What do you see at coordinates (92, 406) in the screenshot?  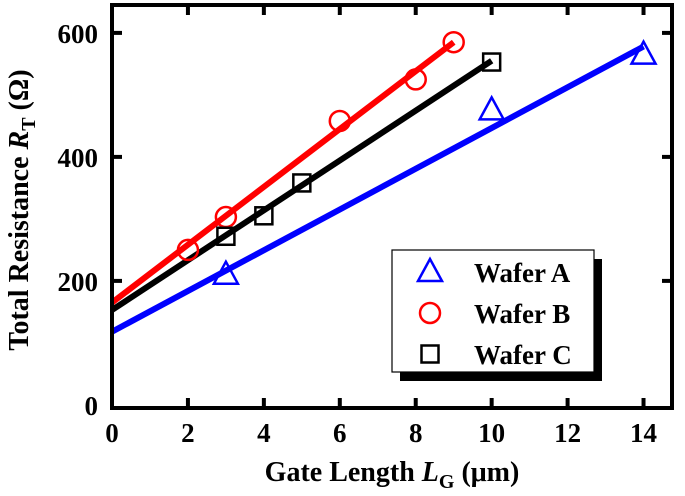 I see `y-tick-label: 0` at bounding box center [92, 406].